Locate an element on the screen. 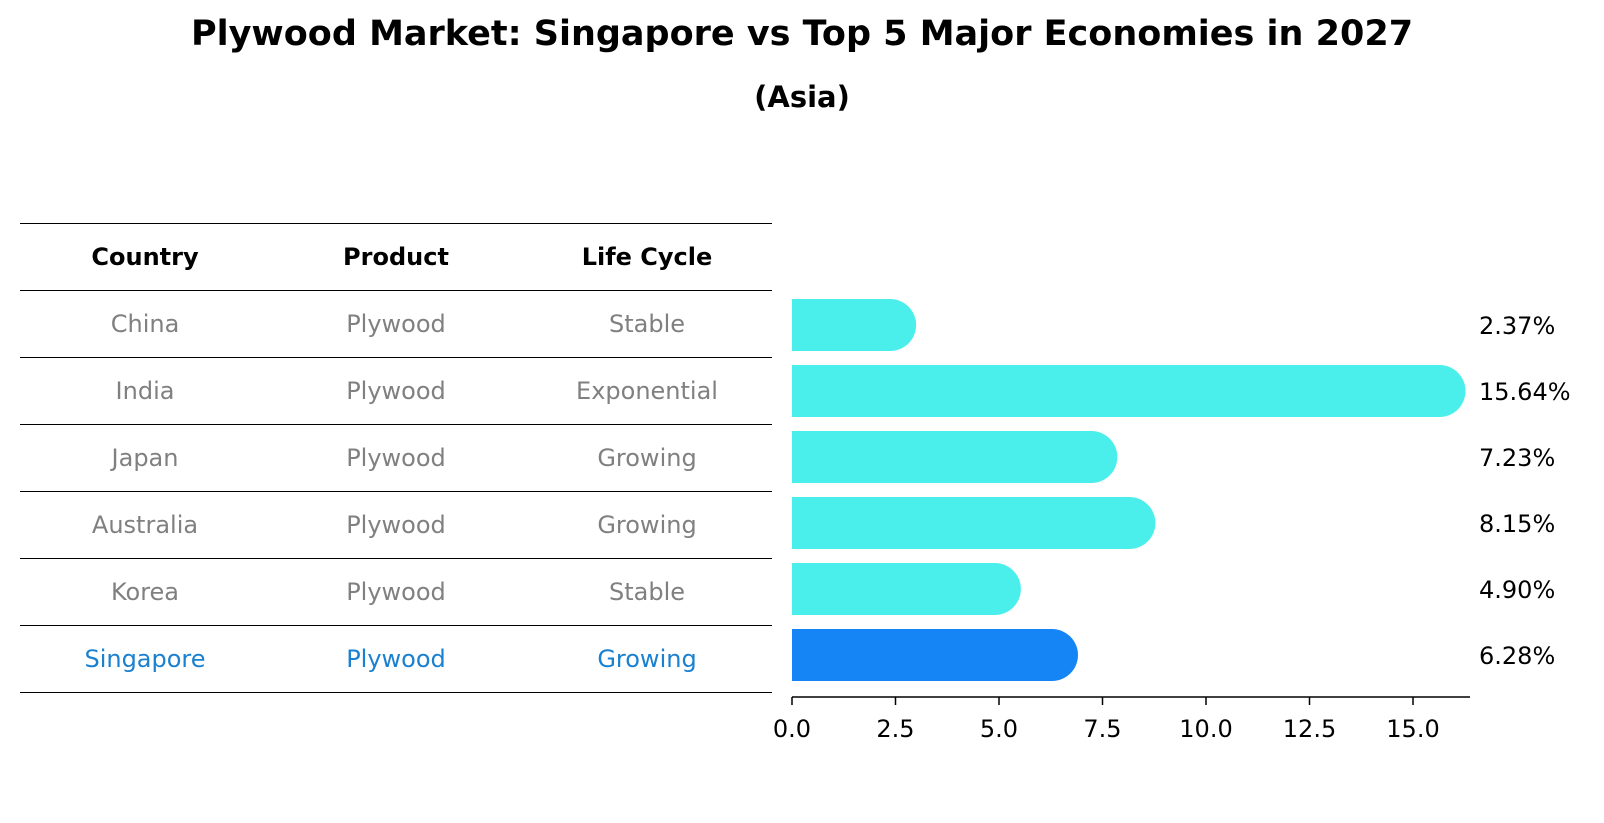 This screenshot has height=823, width=1604. bar-china is located at coordinates (854, 325).